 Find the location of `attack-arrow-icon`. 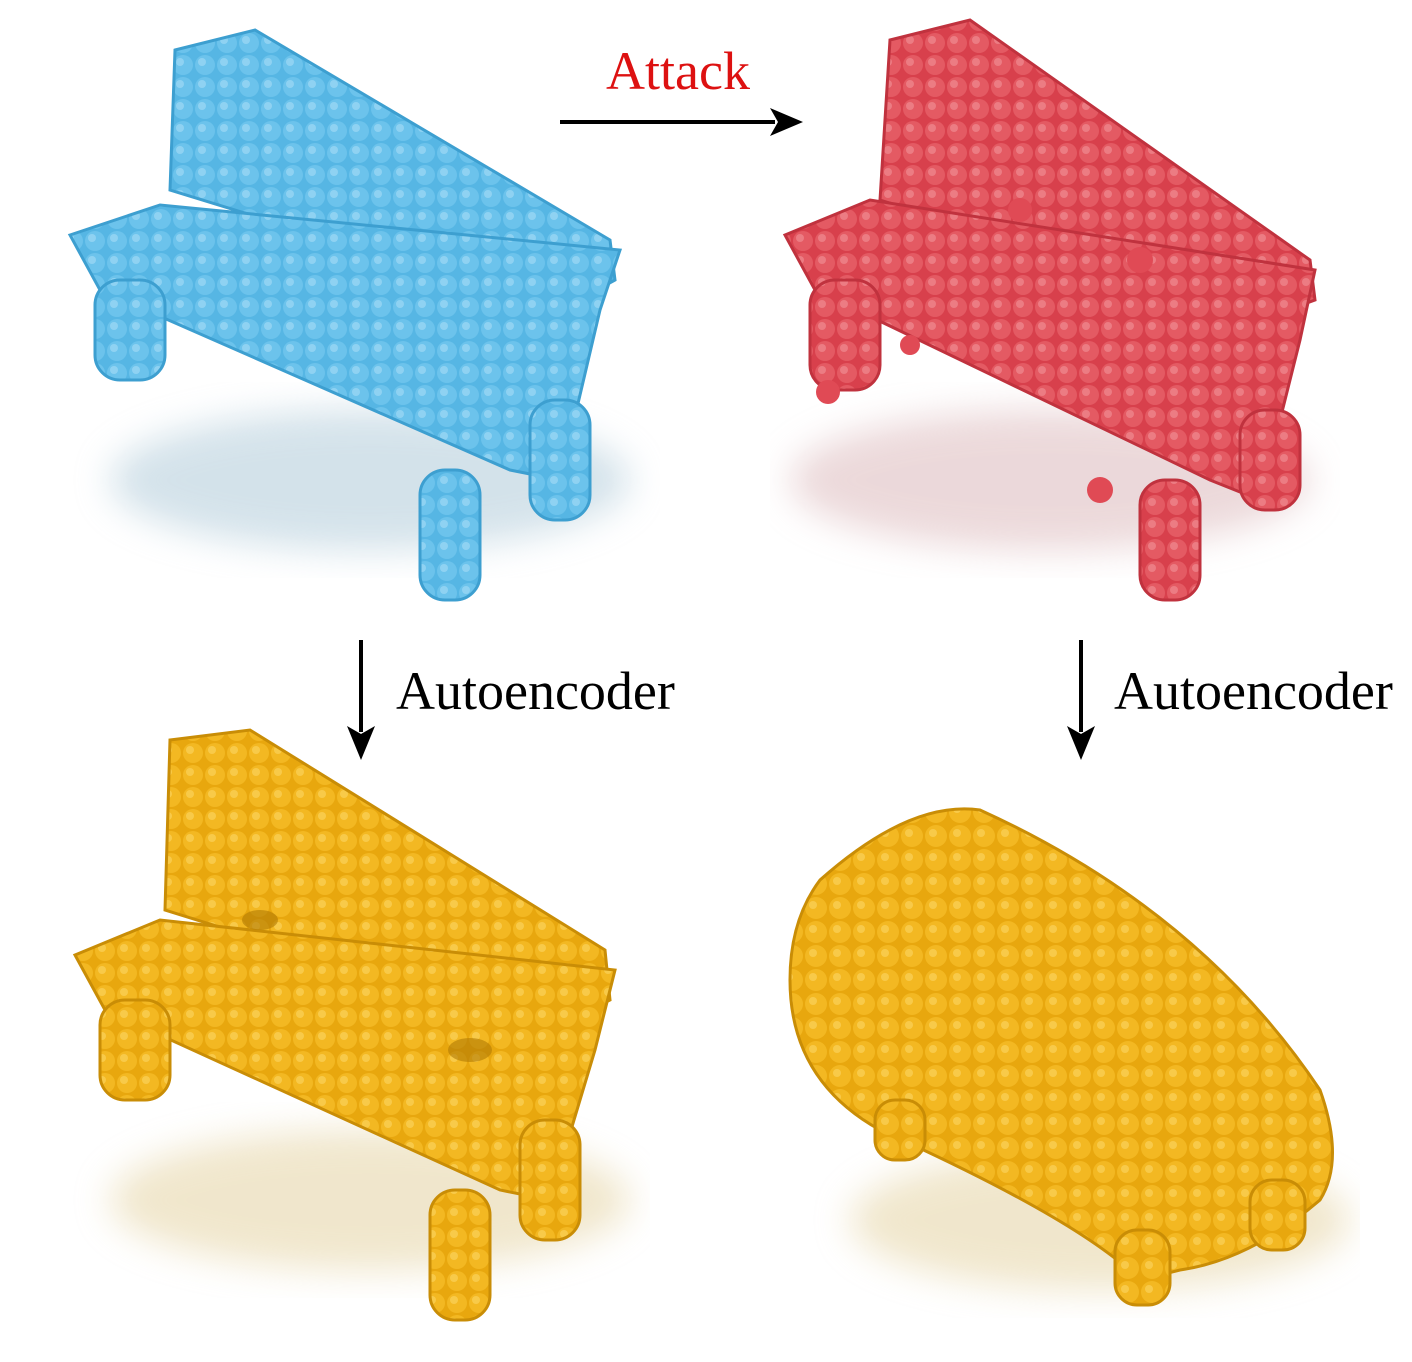

attack-arrow-icon is located at coordinates (681, 122).